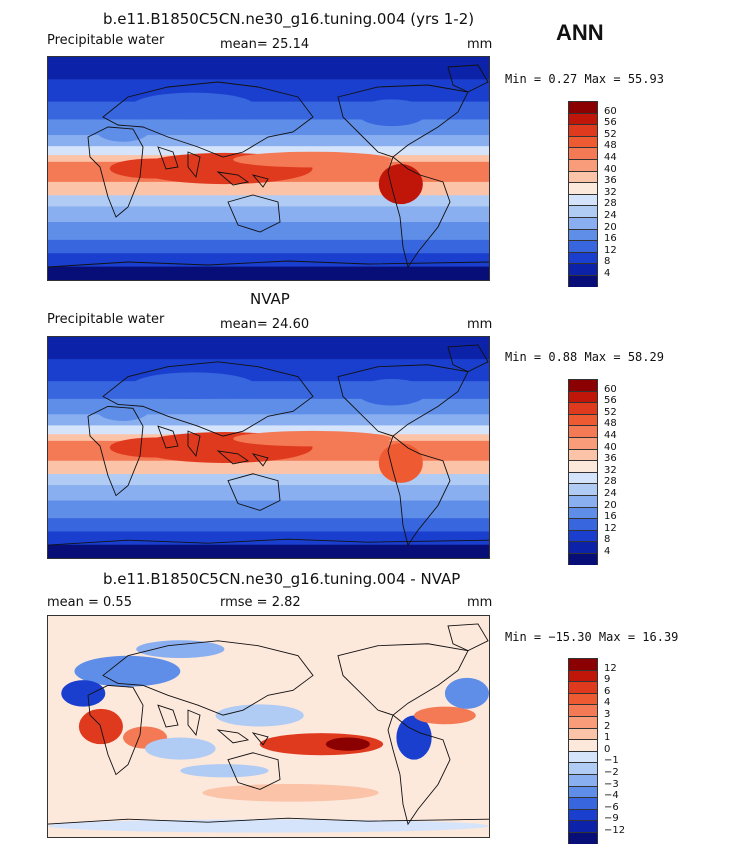 The image size is (733, 848). I want to click on panel-2-colorbar: 60 56 52 48 44 40 36 32 28 24 20 16 12 8 4, so click(592, 472).